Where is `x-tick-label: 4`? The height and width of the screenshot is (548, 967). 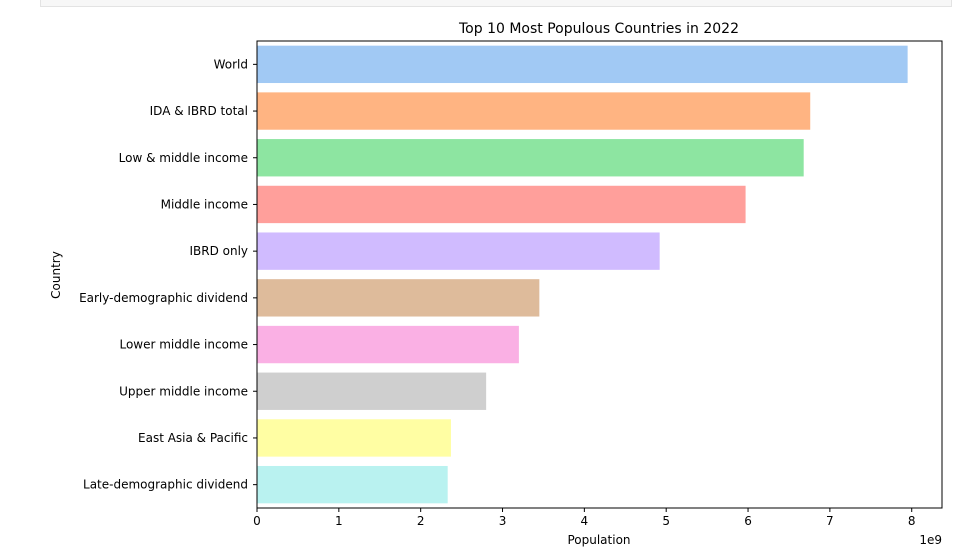
x-tick-label: 4 is located at coordinates (585, 521).